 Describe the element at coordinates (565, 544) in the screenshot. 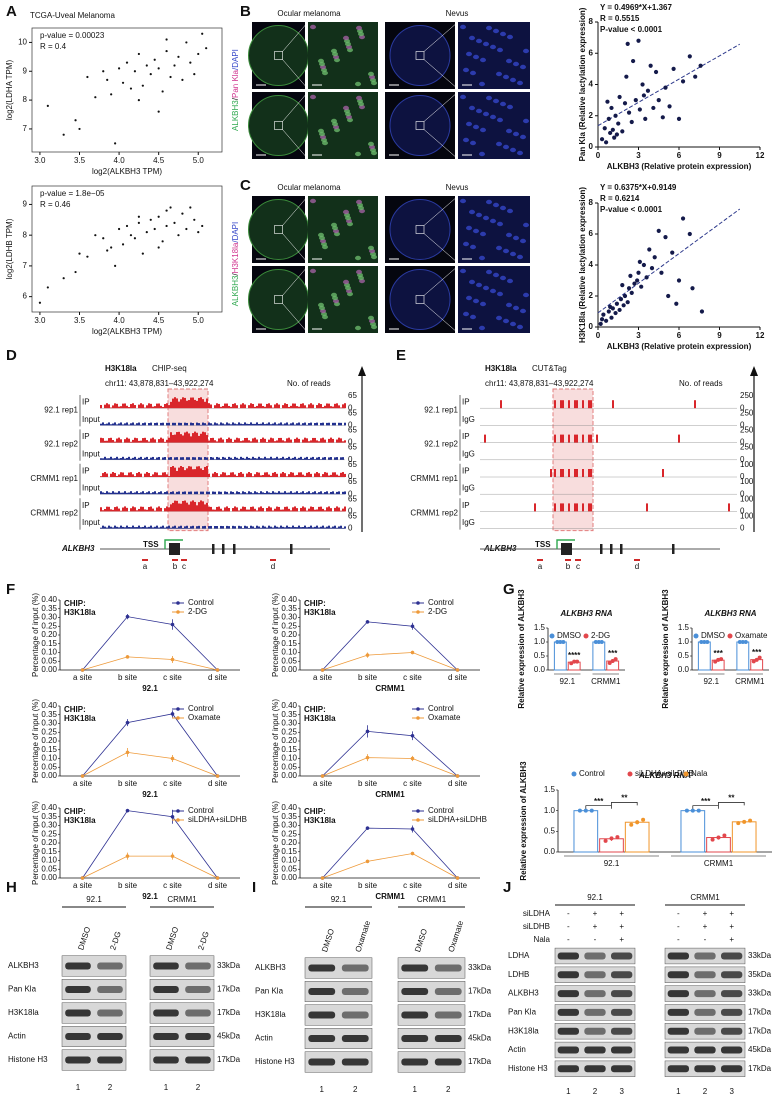

I see `tss-arrow` at that location.